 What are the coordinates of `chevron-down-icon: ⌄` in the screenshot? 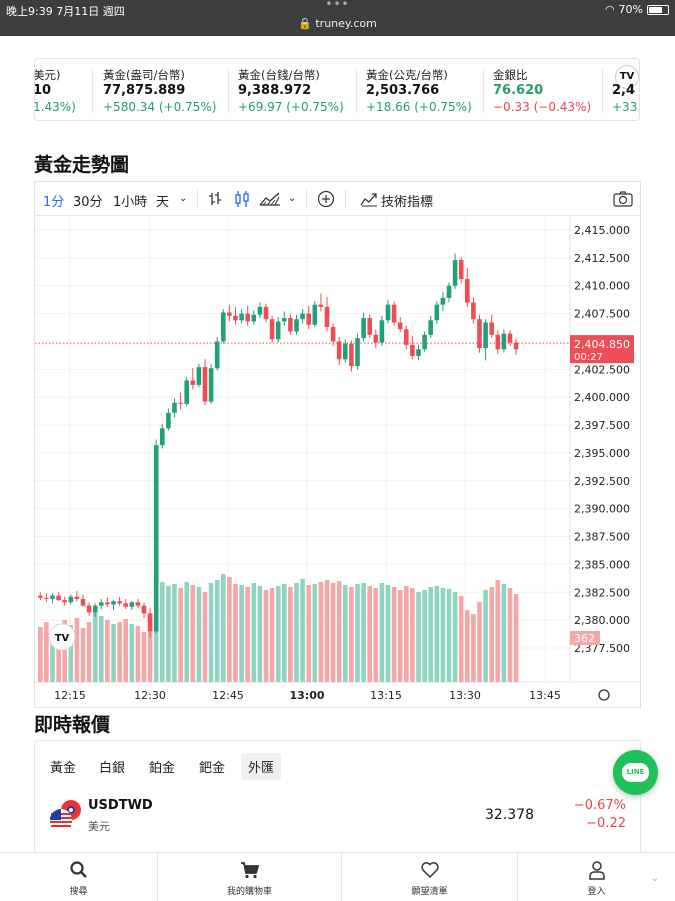 It's located at (654, 878).